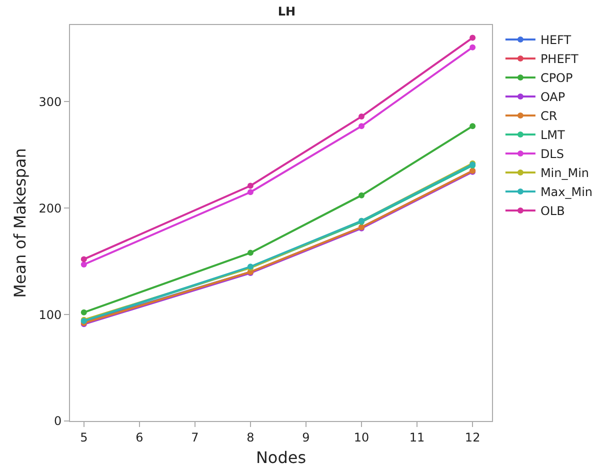 This screenshot has height=476, width=610. Describe the element at coordinates (250, 437) in the screenshot. I see `x-tick-label: 8` at that location.